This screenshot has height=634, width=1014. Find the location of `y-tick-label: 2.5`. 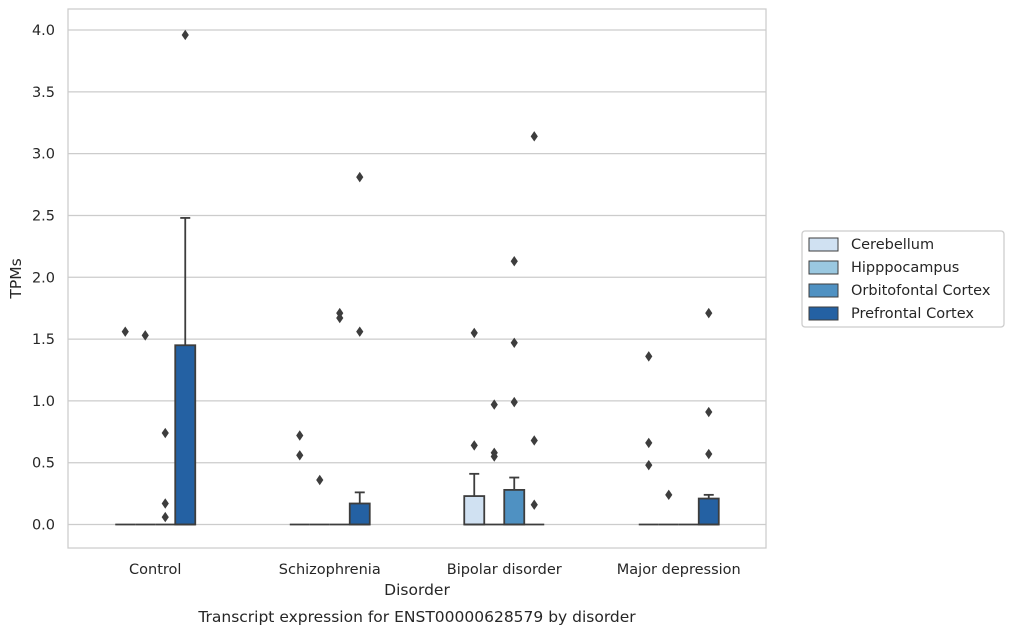

y-tick-label: 2.5 is located at coordinates (43, 216).